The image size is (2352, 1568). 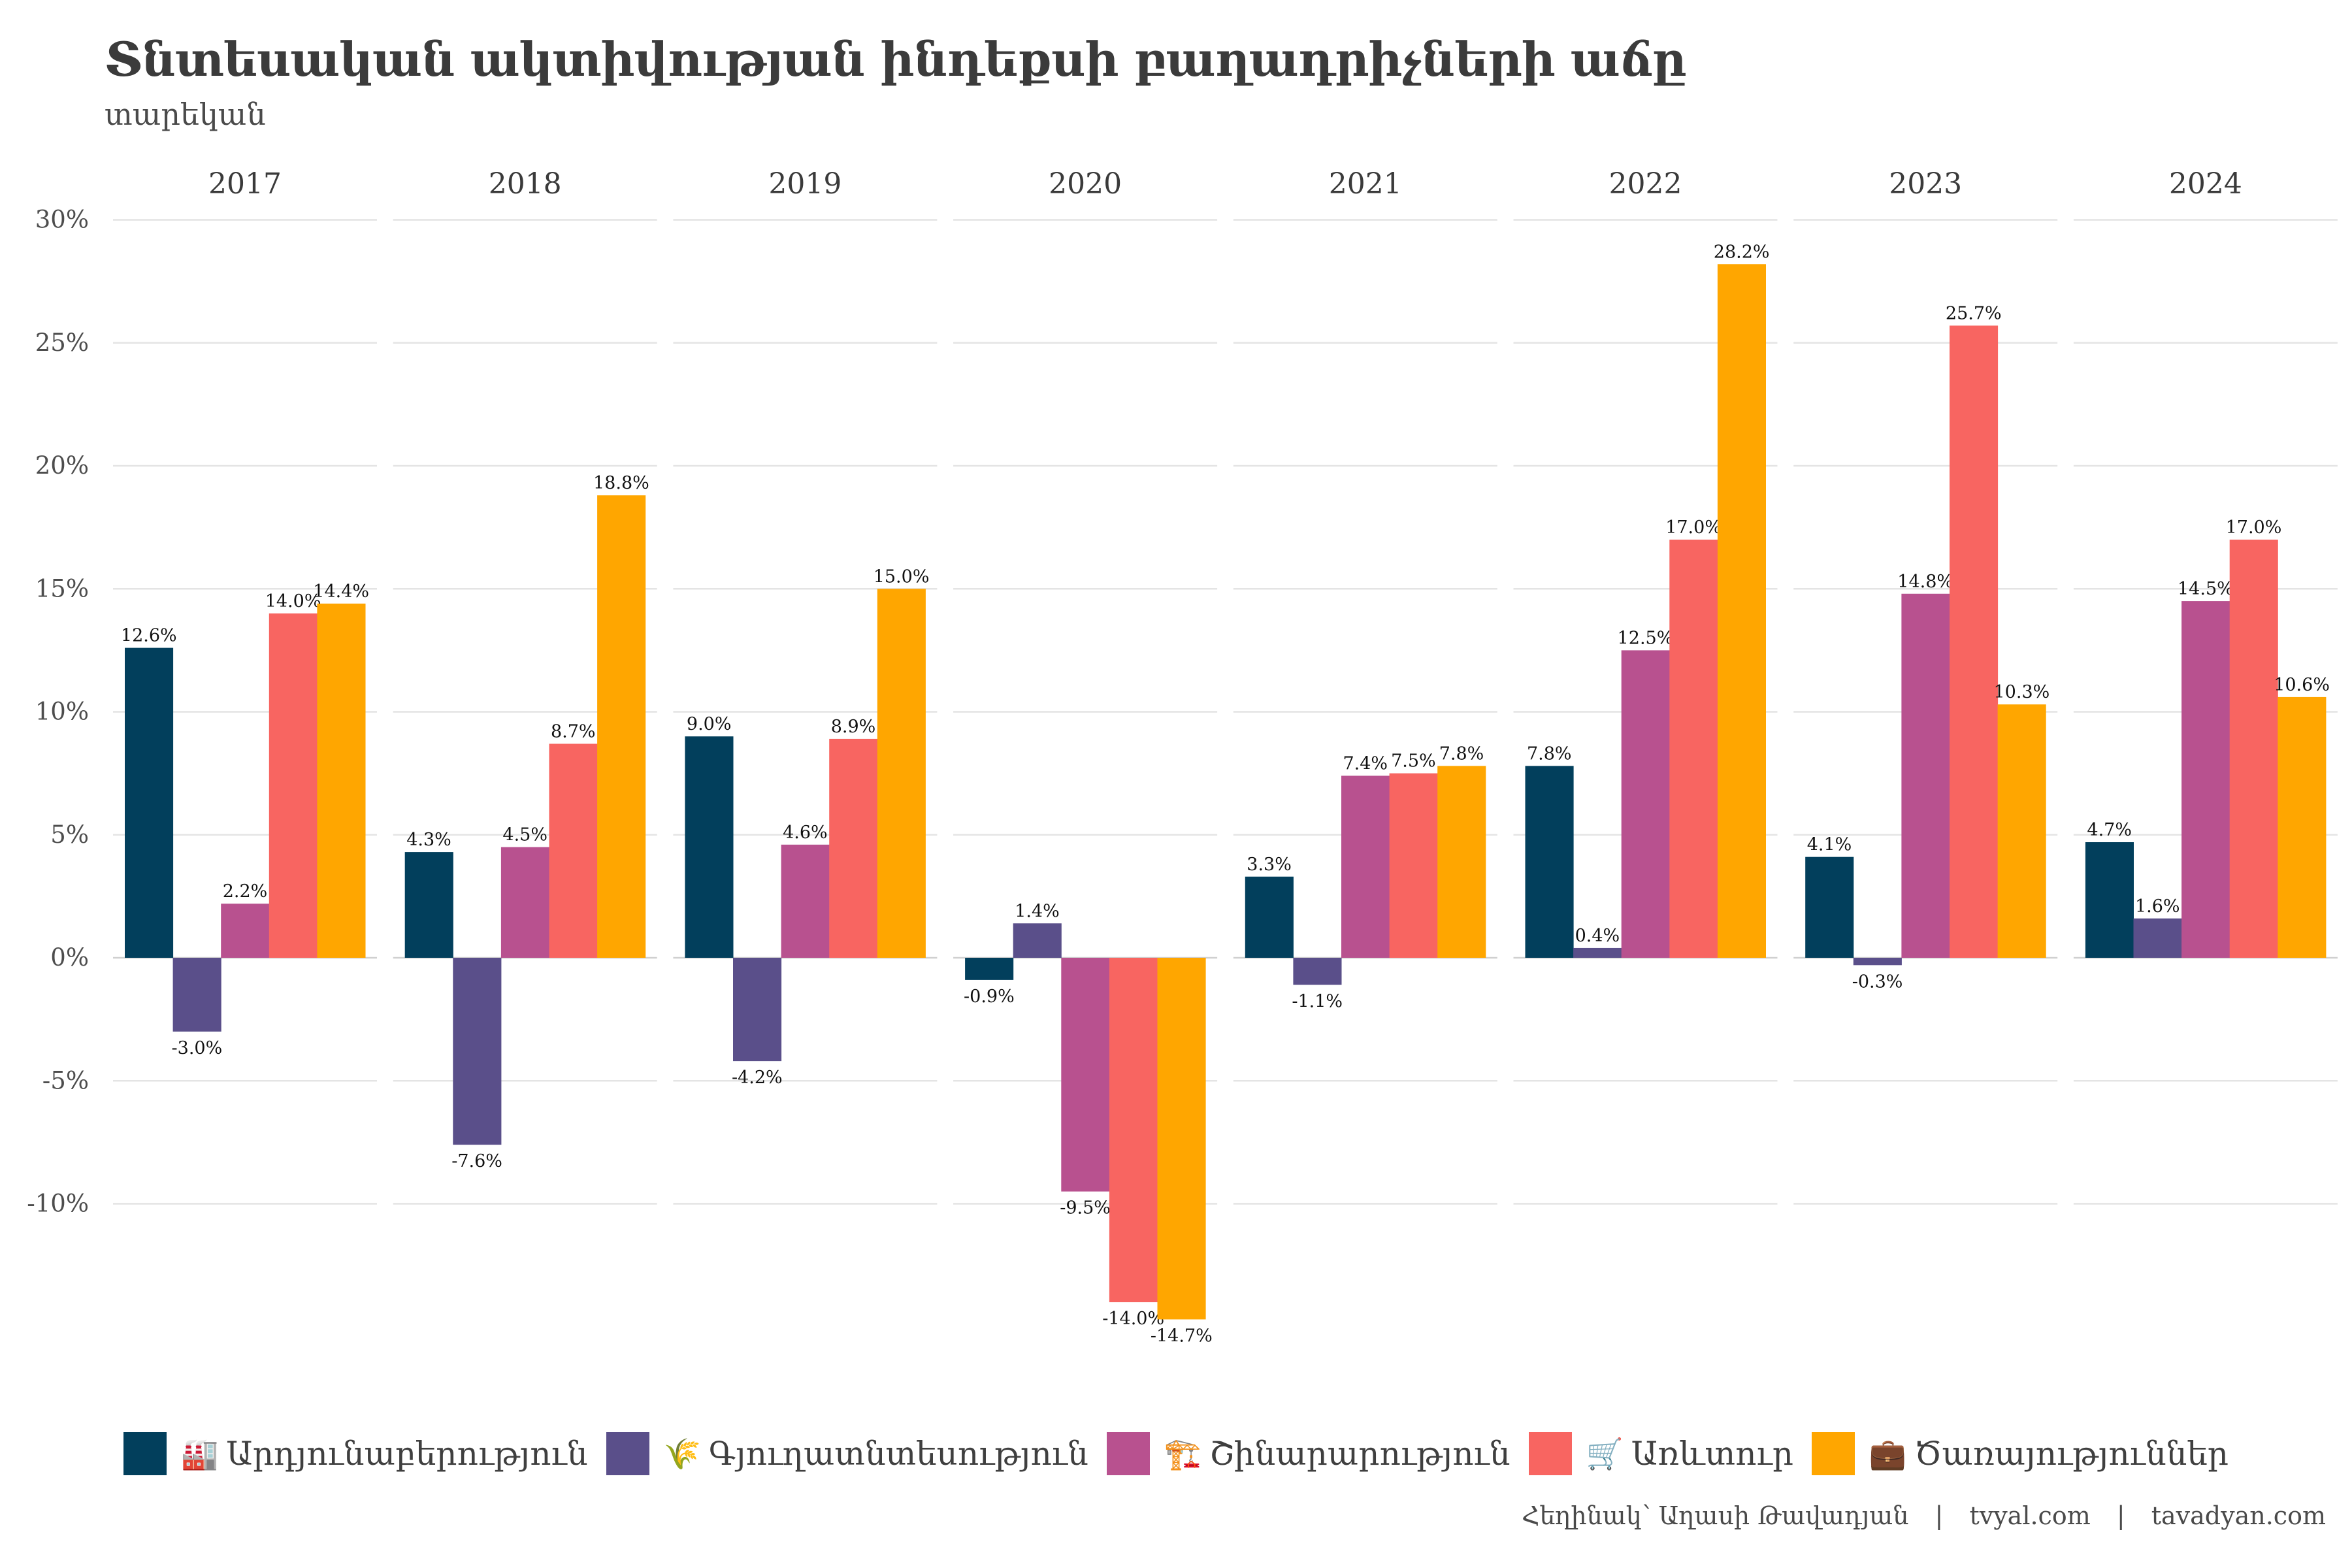 I want to click on author-credit: Հեղինակ՝ Աղասի Թավադյան, so click(x=1715, y=1515).